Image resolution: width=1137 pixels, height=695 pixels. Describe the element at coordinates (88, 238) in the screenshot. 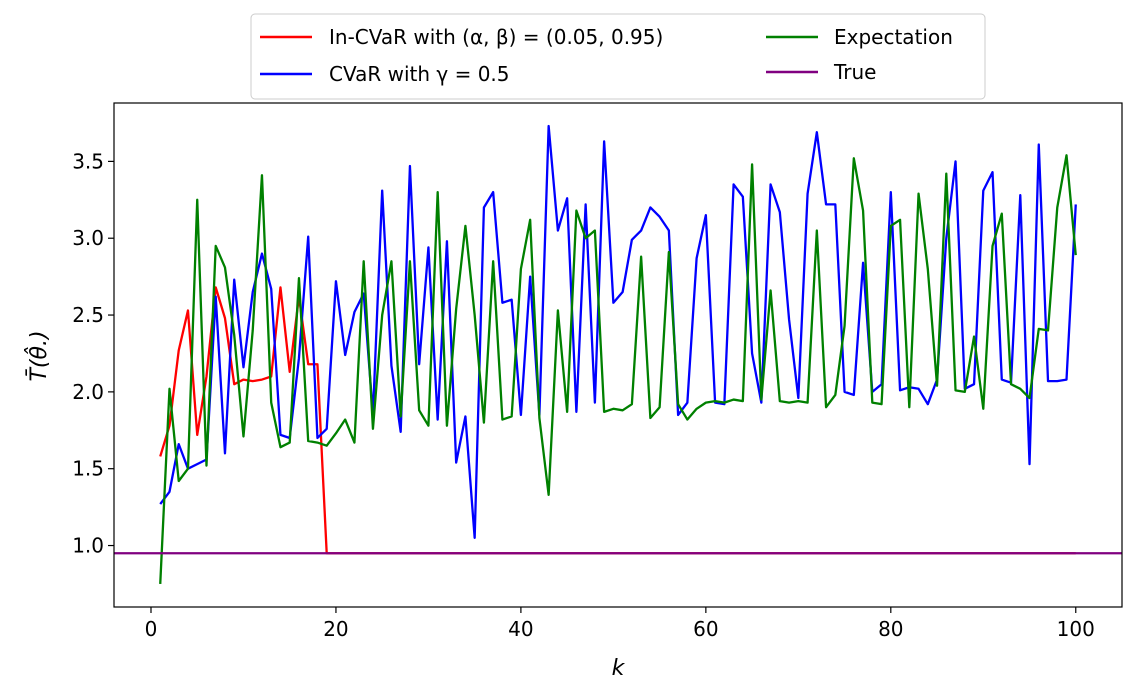

I see `y-tick-label: 3.0` at that location.